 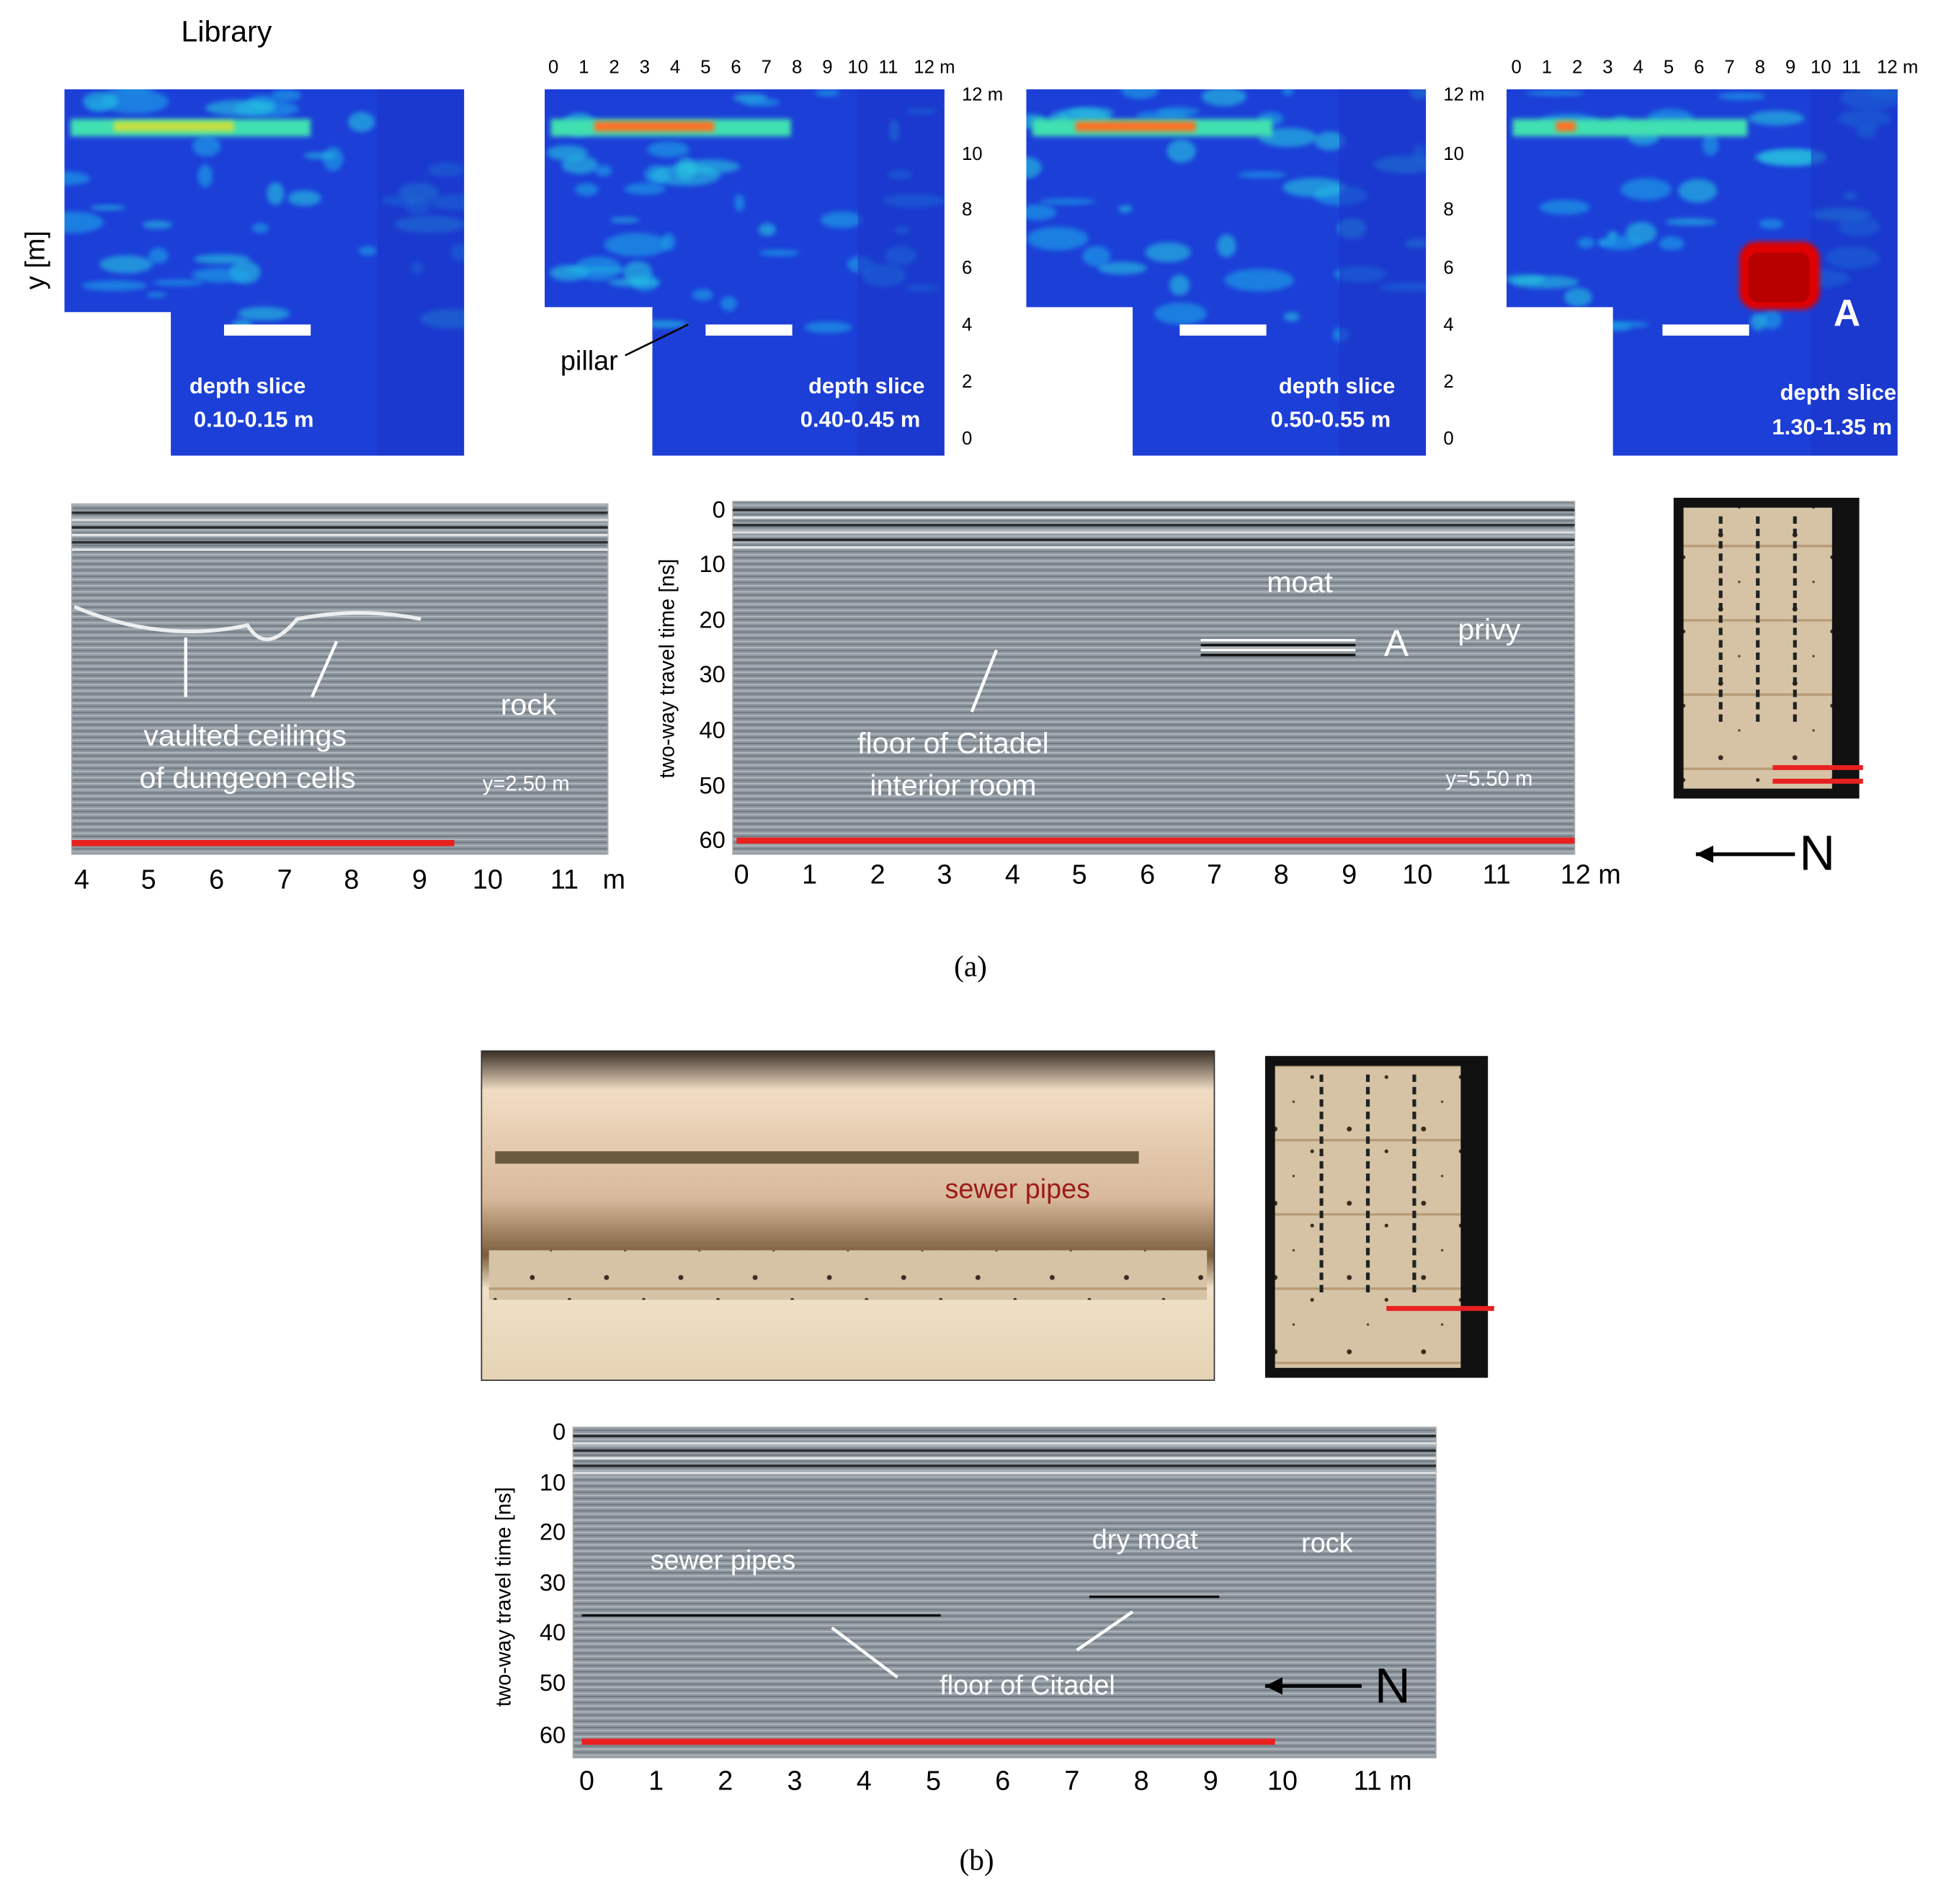 What do you see at coordinates (248, 778) in the screenshot?
I see `annotation: of dungeon cells` at bounding box center [248, 778].